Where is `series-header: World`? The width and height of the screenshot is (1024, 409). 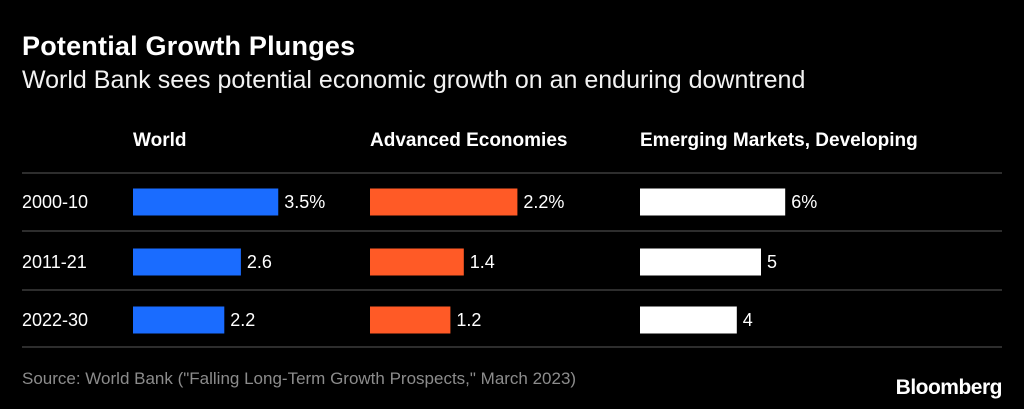 series-header: World is located at coordinates (159, 140).